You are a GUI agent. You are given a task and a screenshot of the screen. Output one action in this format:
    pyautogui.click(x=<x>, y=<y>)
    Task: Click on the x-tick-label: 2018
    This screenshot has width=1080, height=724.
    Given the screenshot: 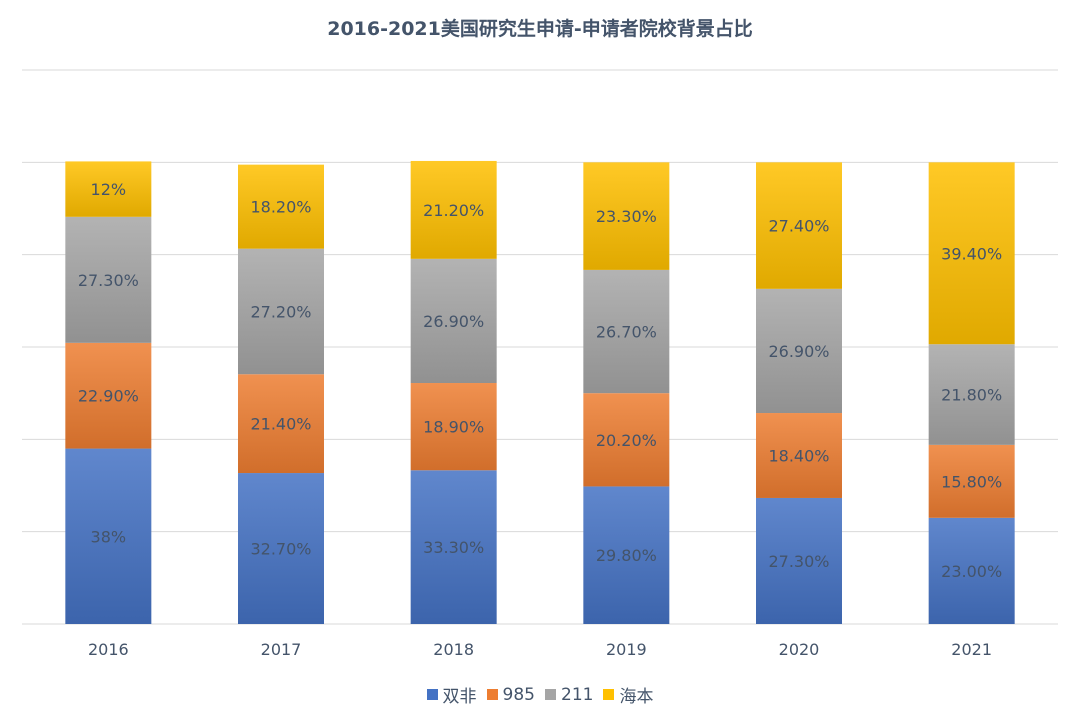 What is the action you would take?
    pyautogui.click(x=453, y=649)
    